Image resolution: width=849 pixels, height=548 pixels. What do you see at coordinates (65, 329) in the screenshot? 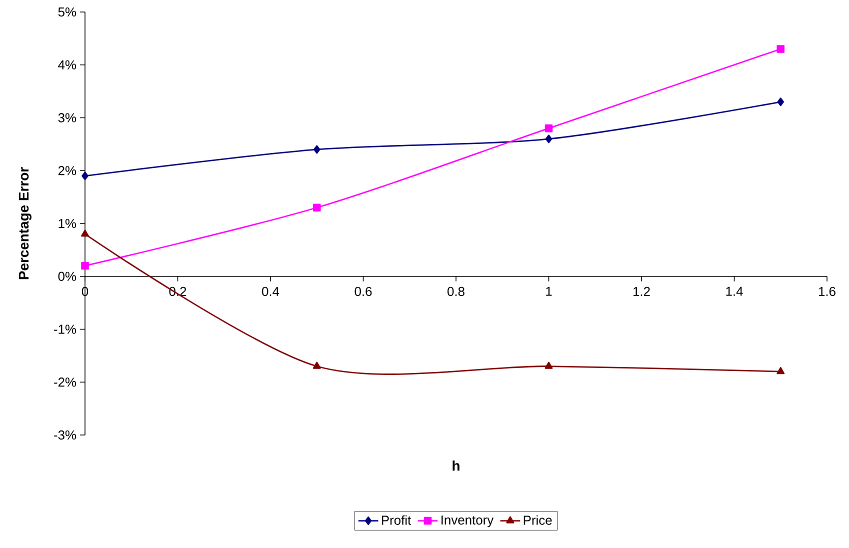
I see `y-tick-label: -1%` at bounding box center [65, 329].